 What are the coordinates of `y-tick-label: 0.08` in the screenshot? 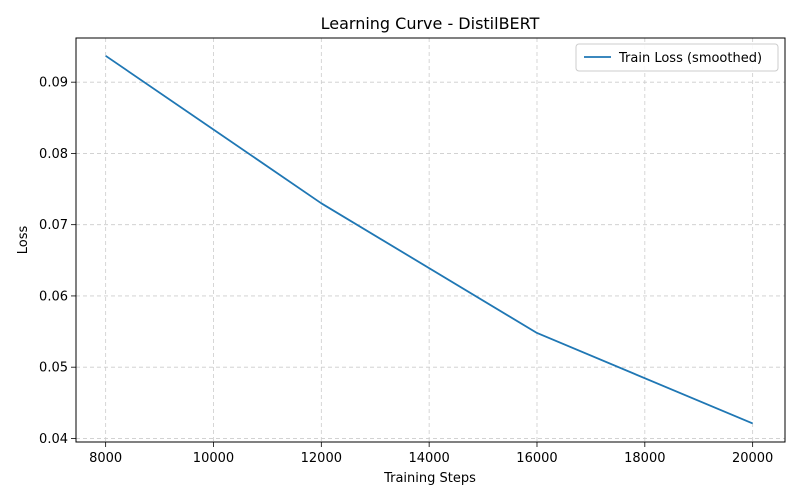 It's located at (53, 154).